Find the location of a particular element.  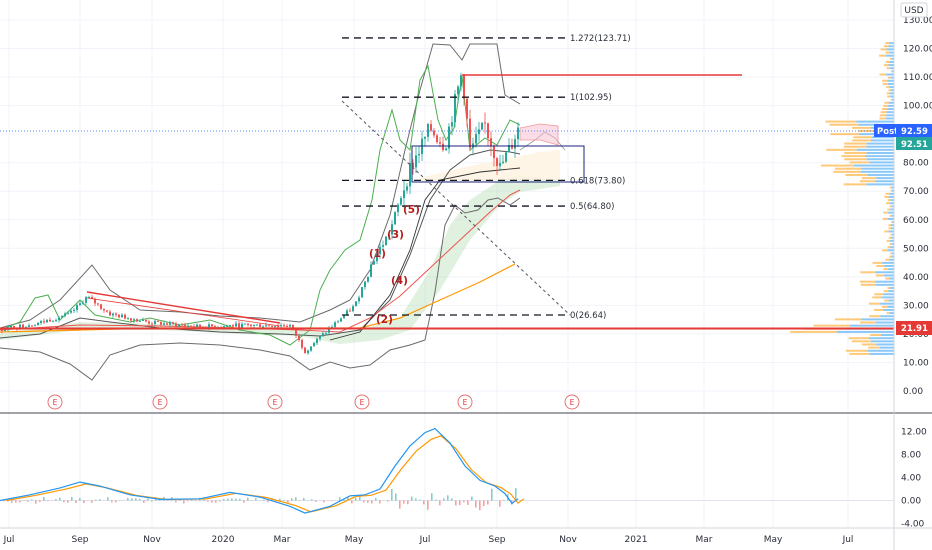

fib-diagonal is located at coordinates (456, 208).